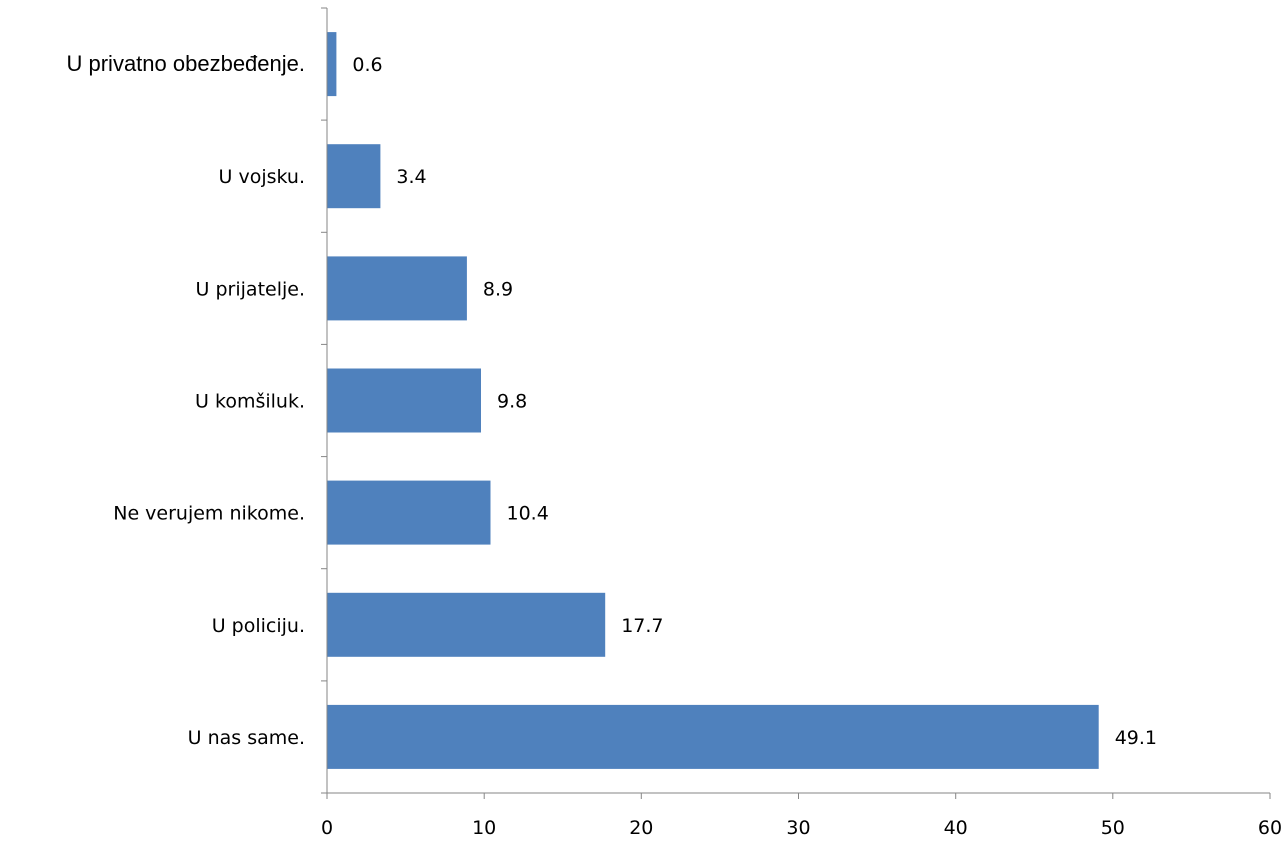 The height and width of the screenshot is (846, 1286). I want to click on category-label: U privatno obezbeđenje., so click(186, 63).